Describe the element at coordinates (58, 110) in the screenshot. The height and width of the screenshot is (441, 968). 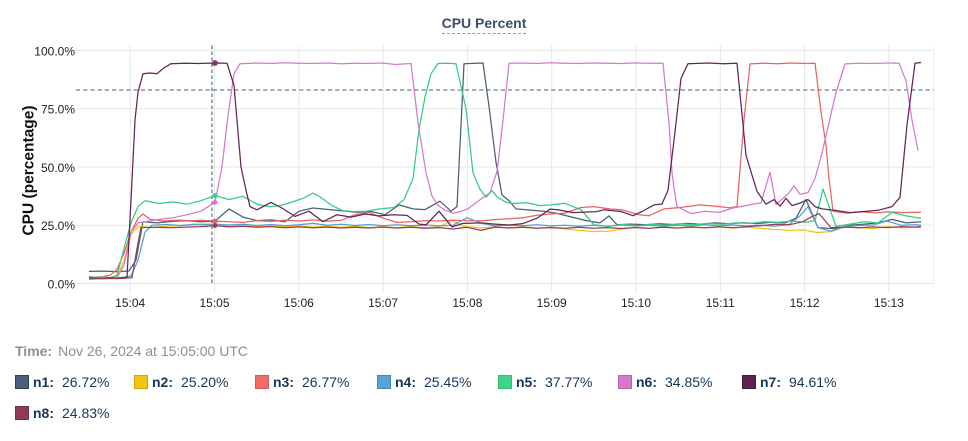
I see `svg-text: 75.0%` at that location.